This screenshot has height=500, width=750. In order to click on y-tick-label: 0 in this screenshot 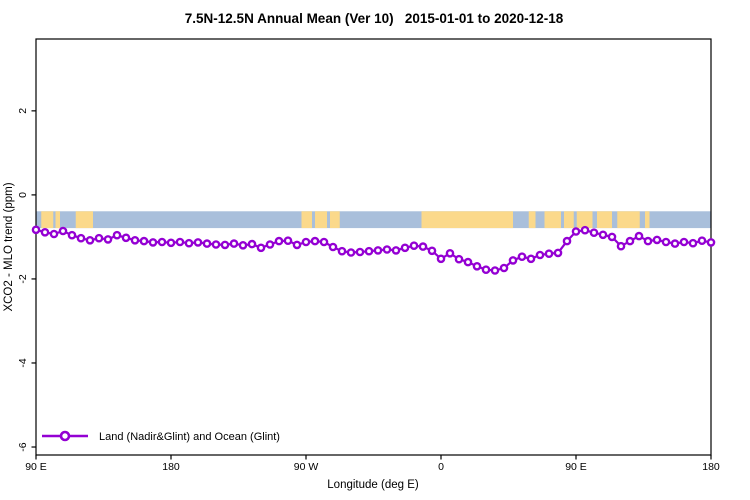, I will do `click(23, 195)`.